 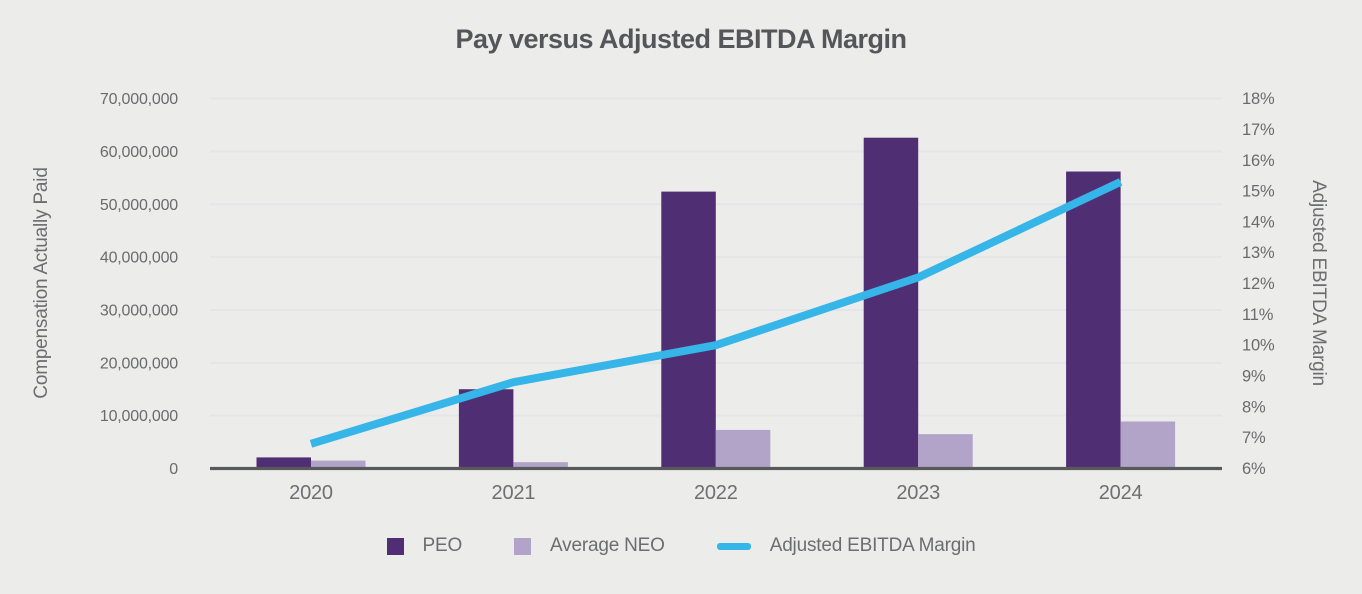 What do you see at coordinates (891, 303) in the screenshot?
I see `bar-peo-2023` at bounding box center [891, 303].